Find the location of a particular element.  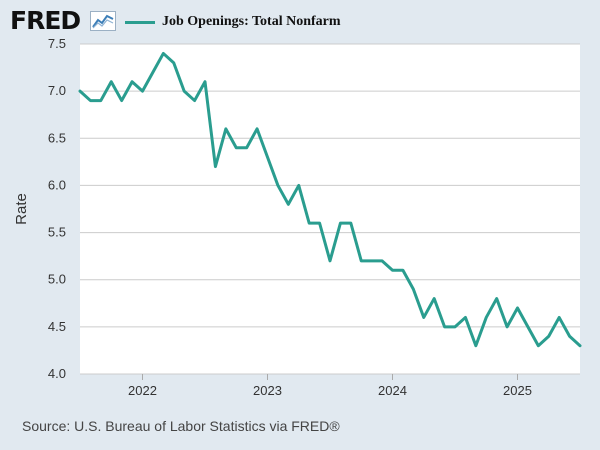

y-axis-label: Rate is located at coordinates (21, 209).